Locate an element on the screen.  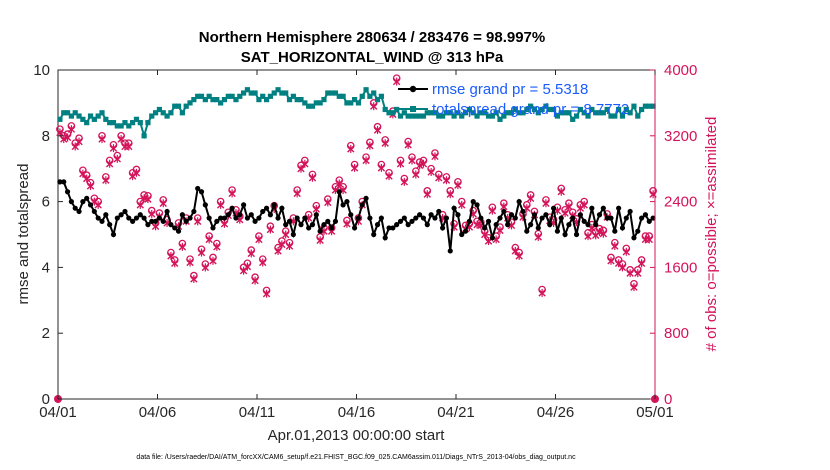
y-left-tick-label: 8 is located at coordinates (46, 136).